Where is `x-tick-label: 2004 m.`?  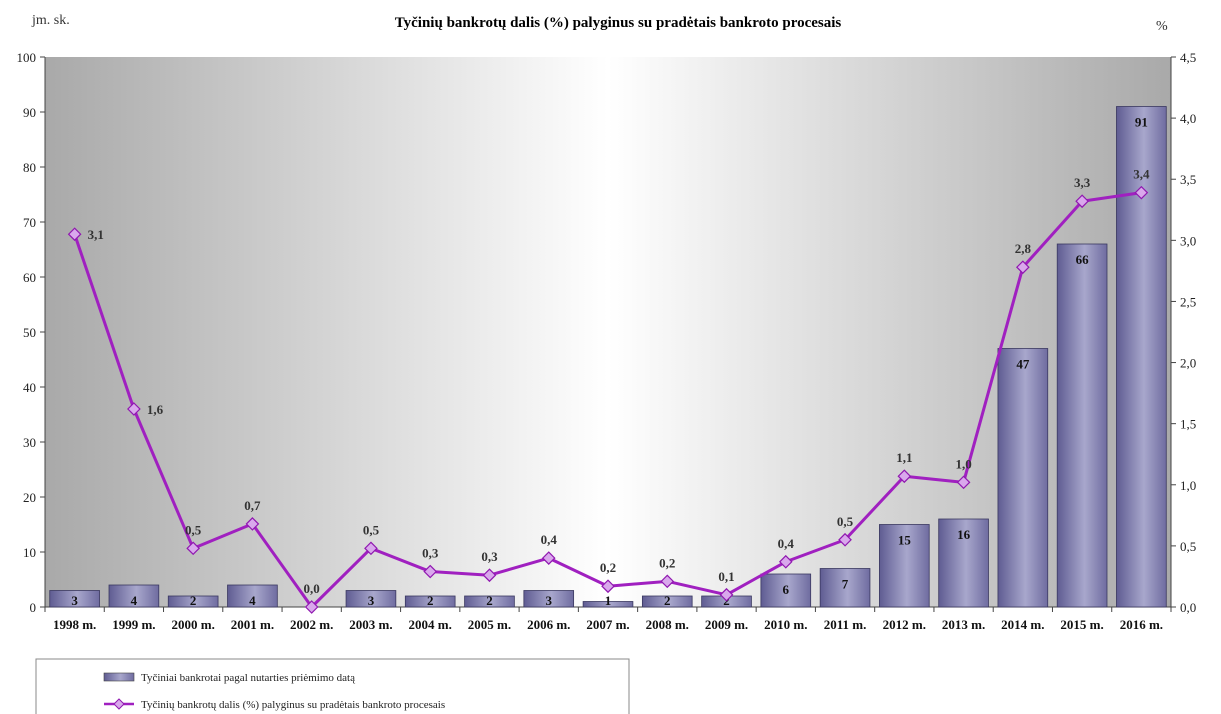
x-tick-label: 2004 m. is located at coordinates (430, 624).